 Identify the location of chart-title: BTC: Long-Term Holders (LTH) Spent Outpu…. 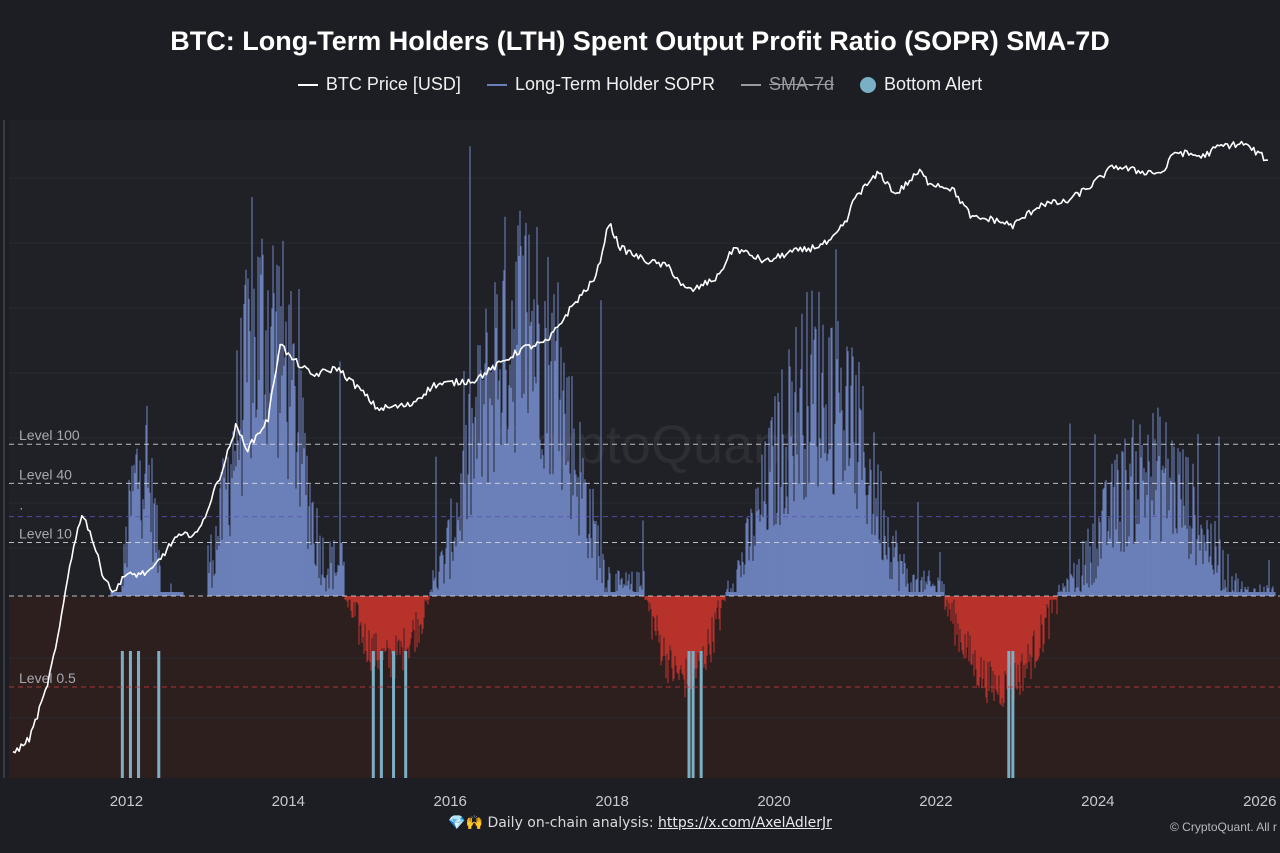
(640, 41).